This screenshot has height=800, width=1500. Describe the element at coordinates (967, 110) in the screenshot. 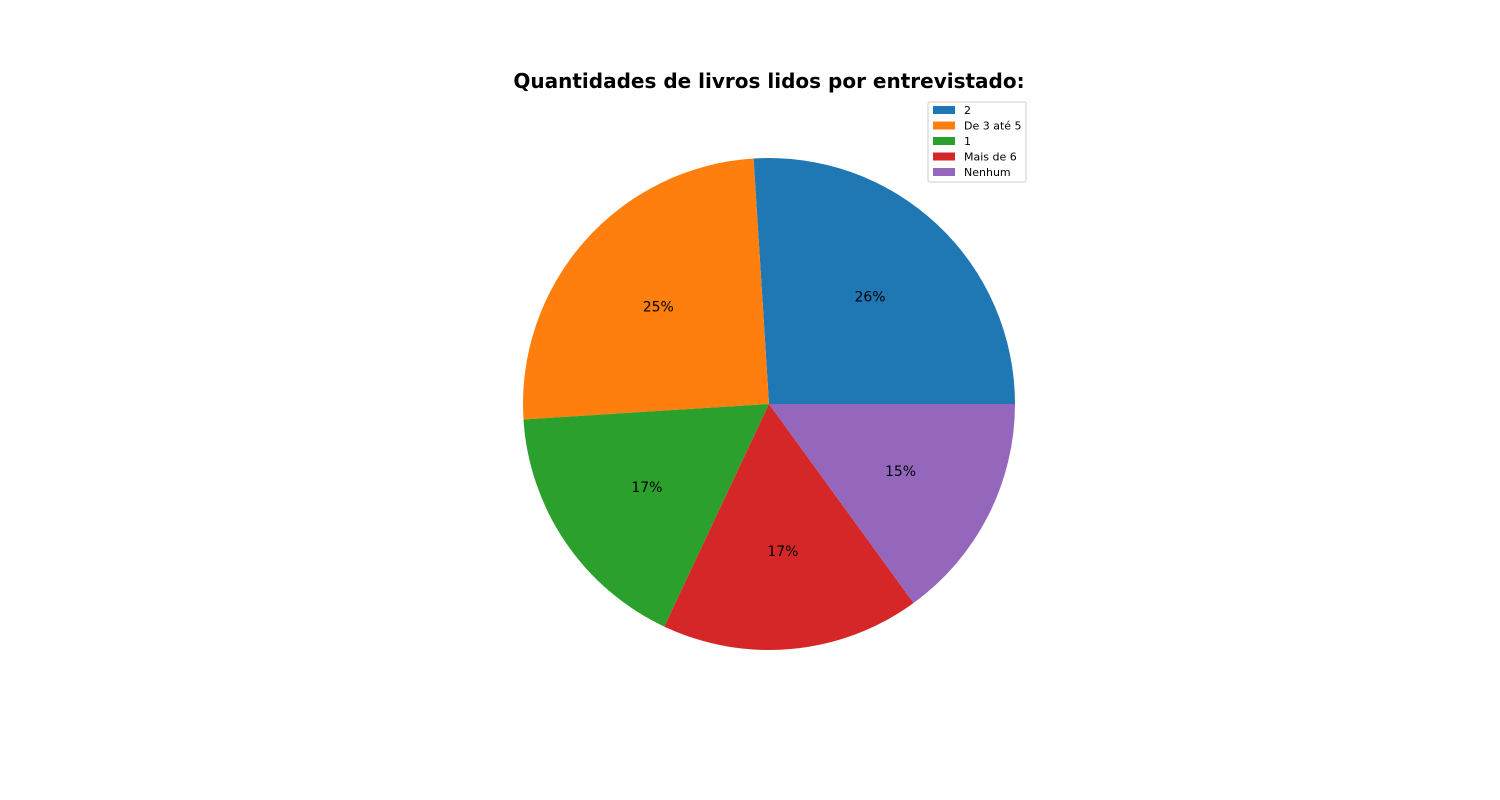

I see `legend-label-1: 2` at that location.